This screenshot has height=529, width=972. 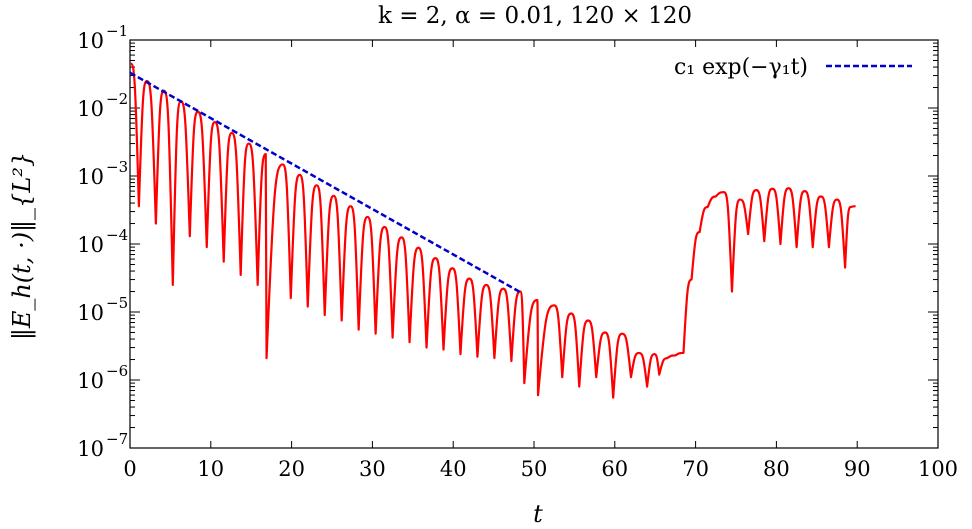 I want to click on x-tick-label: 100, so click(x=938, y=469).